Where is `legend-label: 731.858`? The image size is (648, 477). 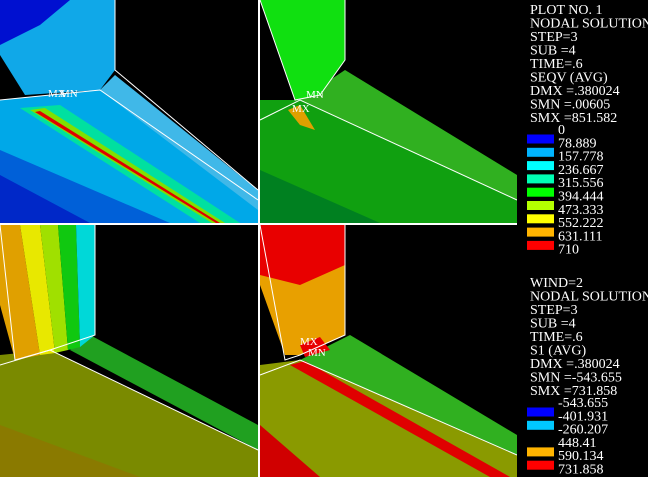 legend-label: 731.858 is located at coordinates (581, 470).